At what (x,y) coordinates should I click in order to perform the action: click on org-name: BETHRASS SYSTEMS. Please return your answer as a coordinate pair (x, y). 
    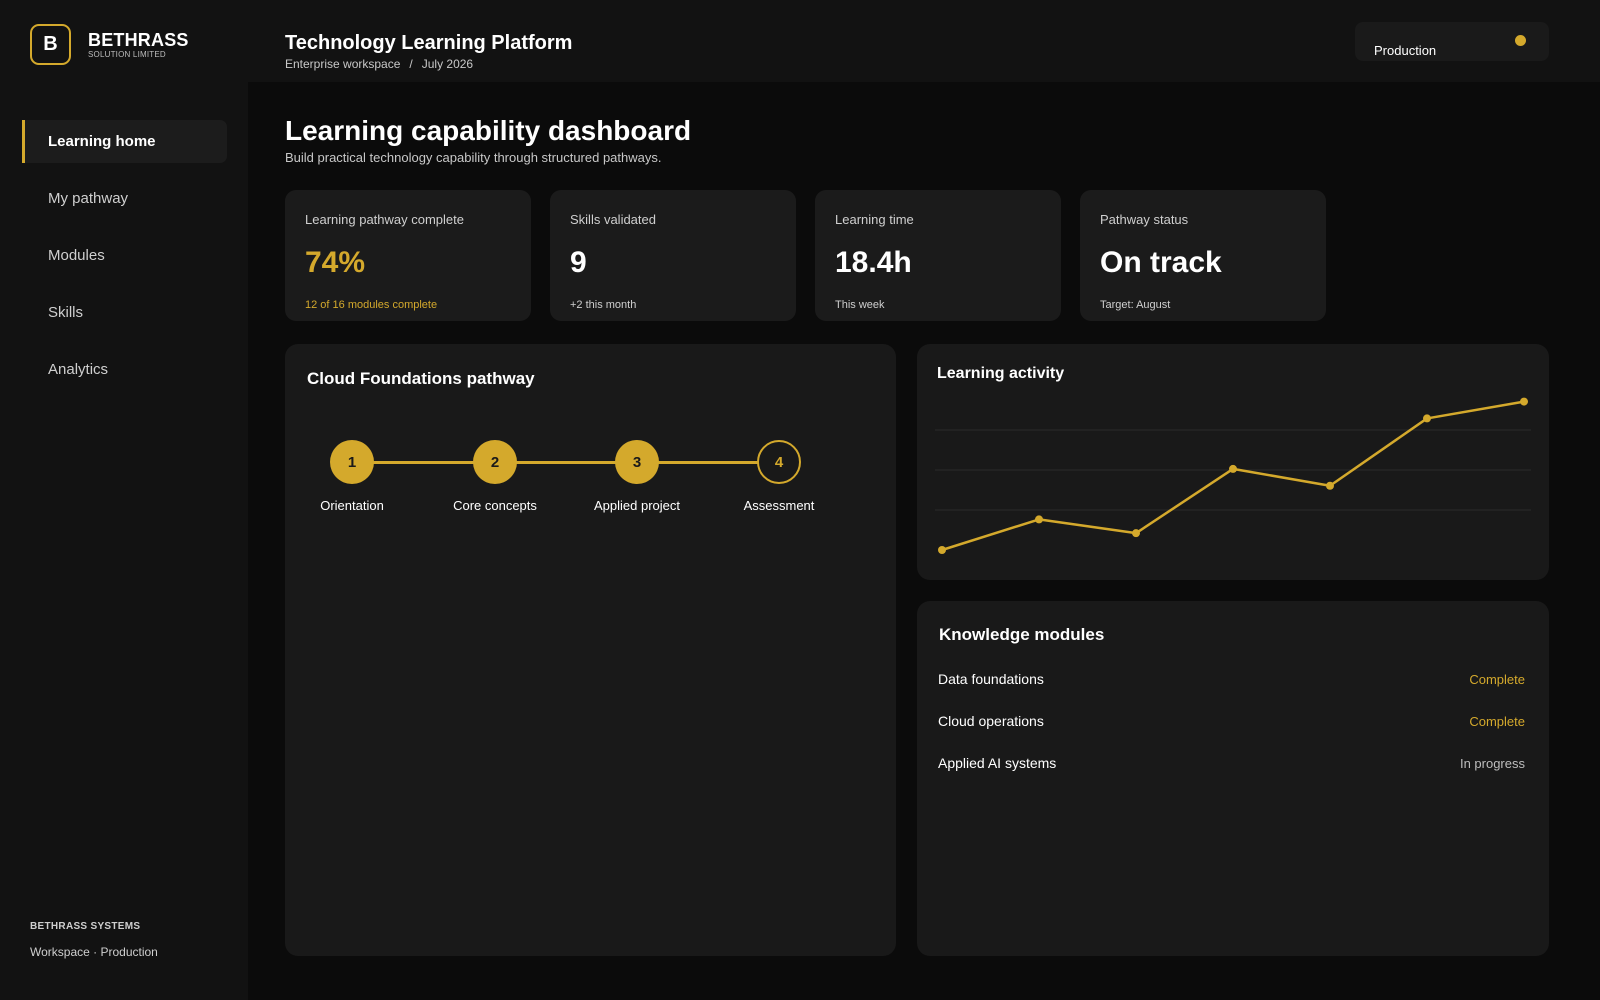
    Looking at the image, I should click on (85, 926).